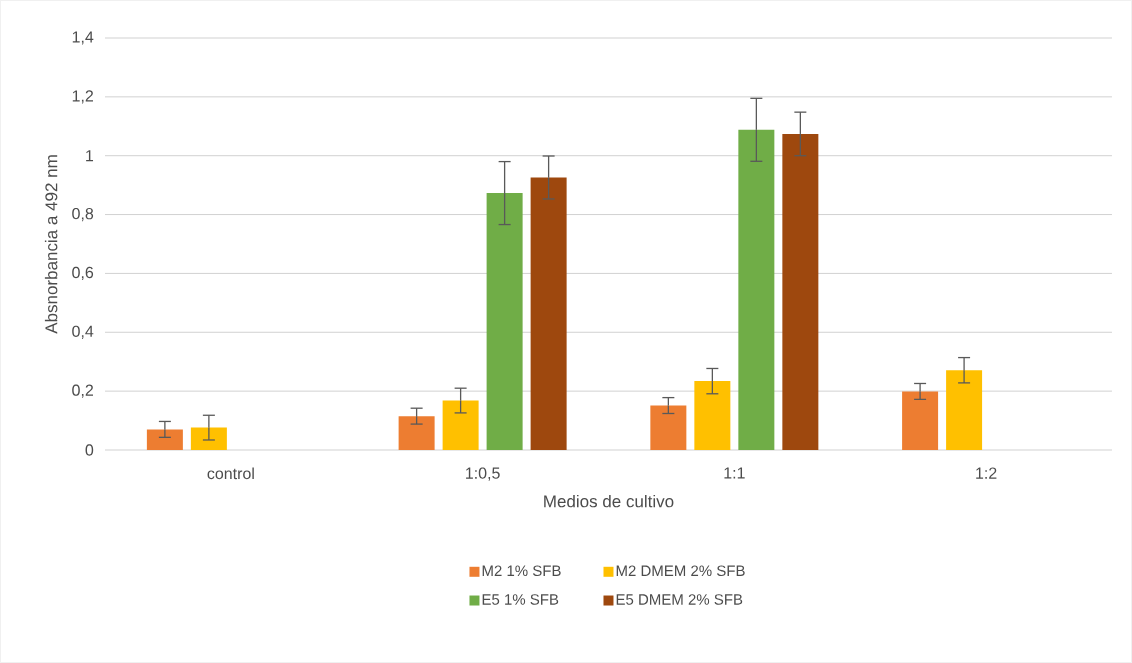 This screenshot has width=1132, height=663. What do you see at coordinates (89, 450) in the screenshot?
I see `y-tick-label: 0` at bounding box center [89, 450].